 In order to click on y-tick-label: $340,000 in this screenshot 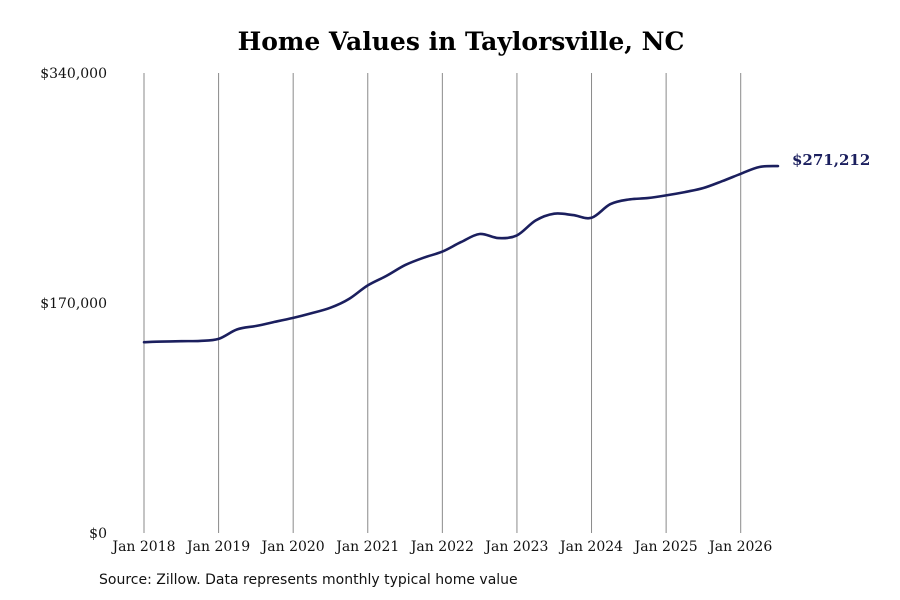, I will do `click(73, 74)`.